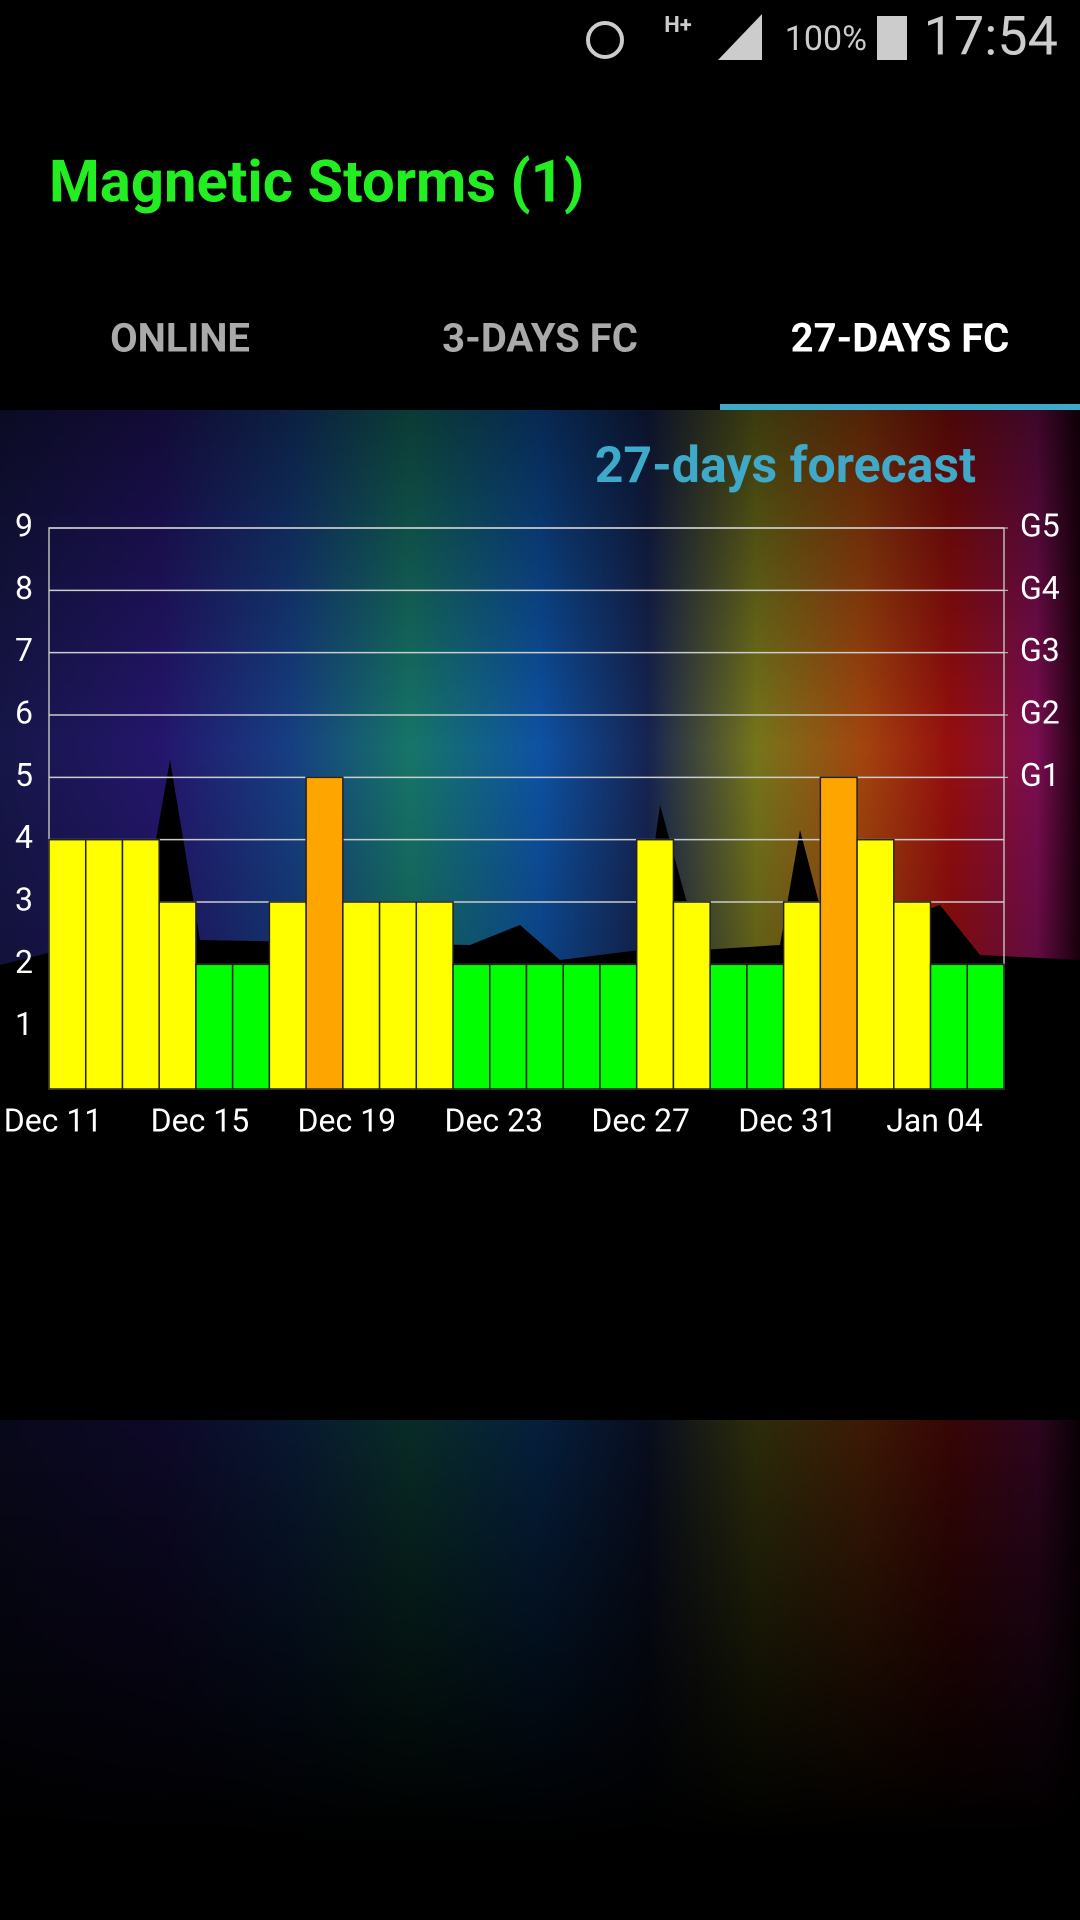 This screenshot has height=1920, width=1080. What do you see at coordinates (540, 338) in the screenshot?
I see `tab: 3-DAYS FC` at bounding box center [540, 338].